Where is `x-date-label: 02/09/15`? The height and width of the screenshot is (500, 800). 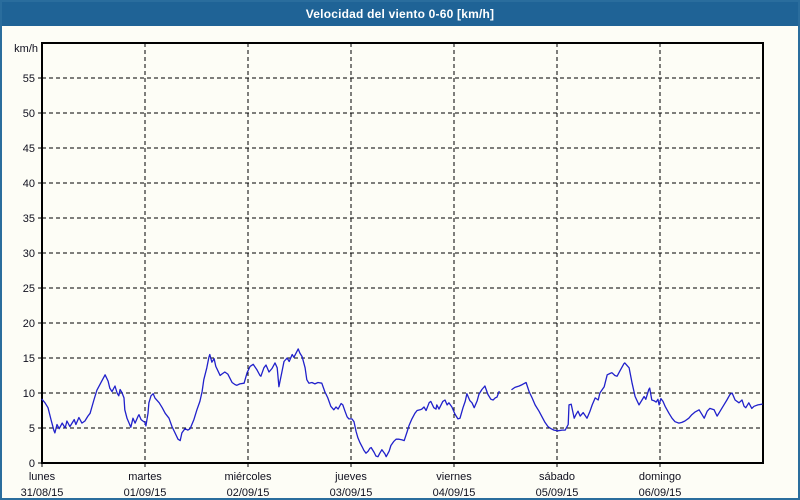 x-date-label: 02/09/15 is located at coordinates (248, 492).